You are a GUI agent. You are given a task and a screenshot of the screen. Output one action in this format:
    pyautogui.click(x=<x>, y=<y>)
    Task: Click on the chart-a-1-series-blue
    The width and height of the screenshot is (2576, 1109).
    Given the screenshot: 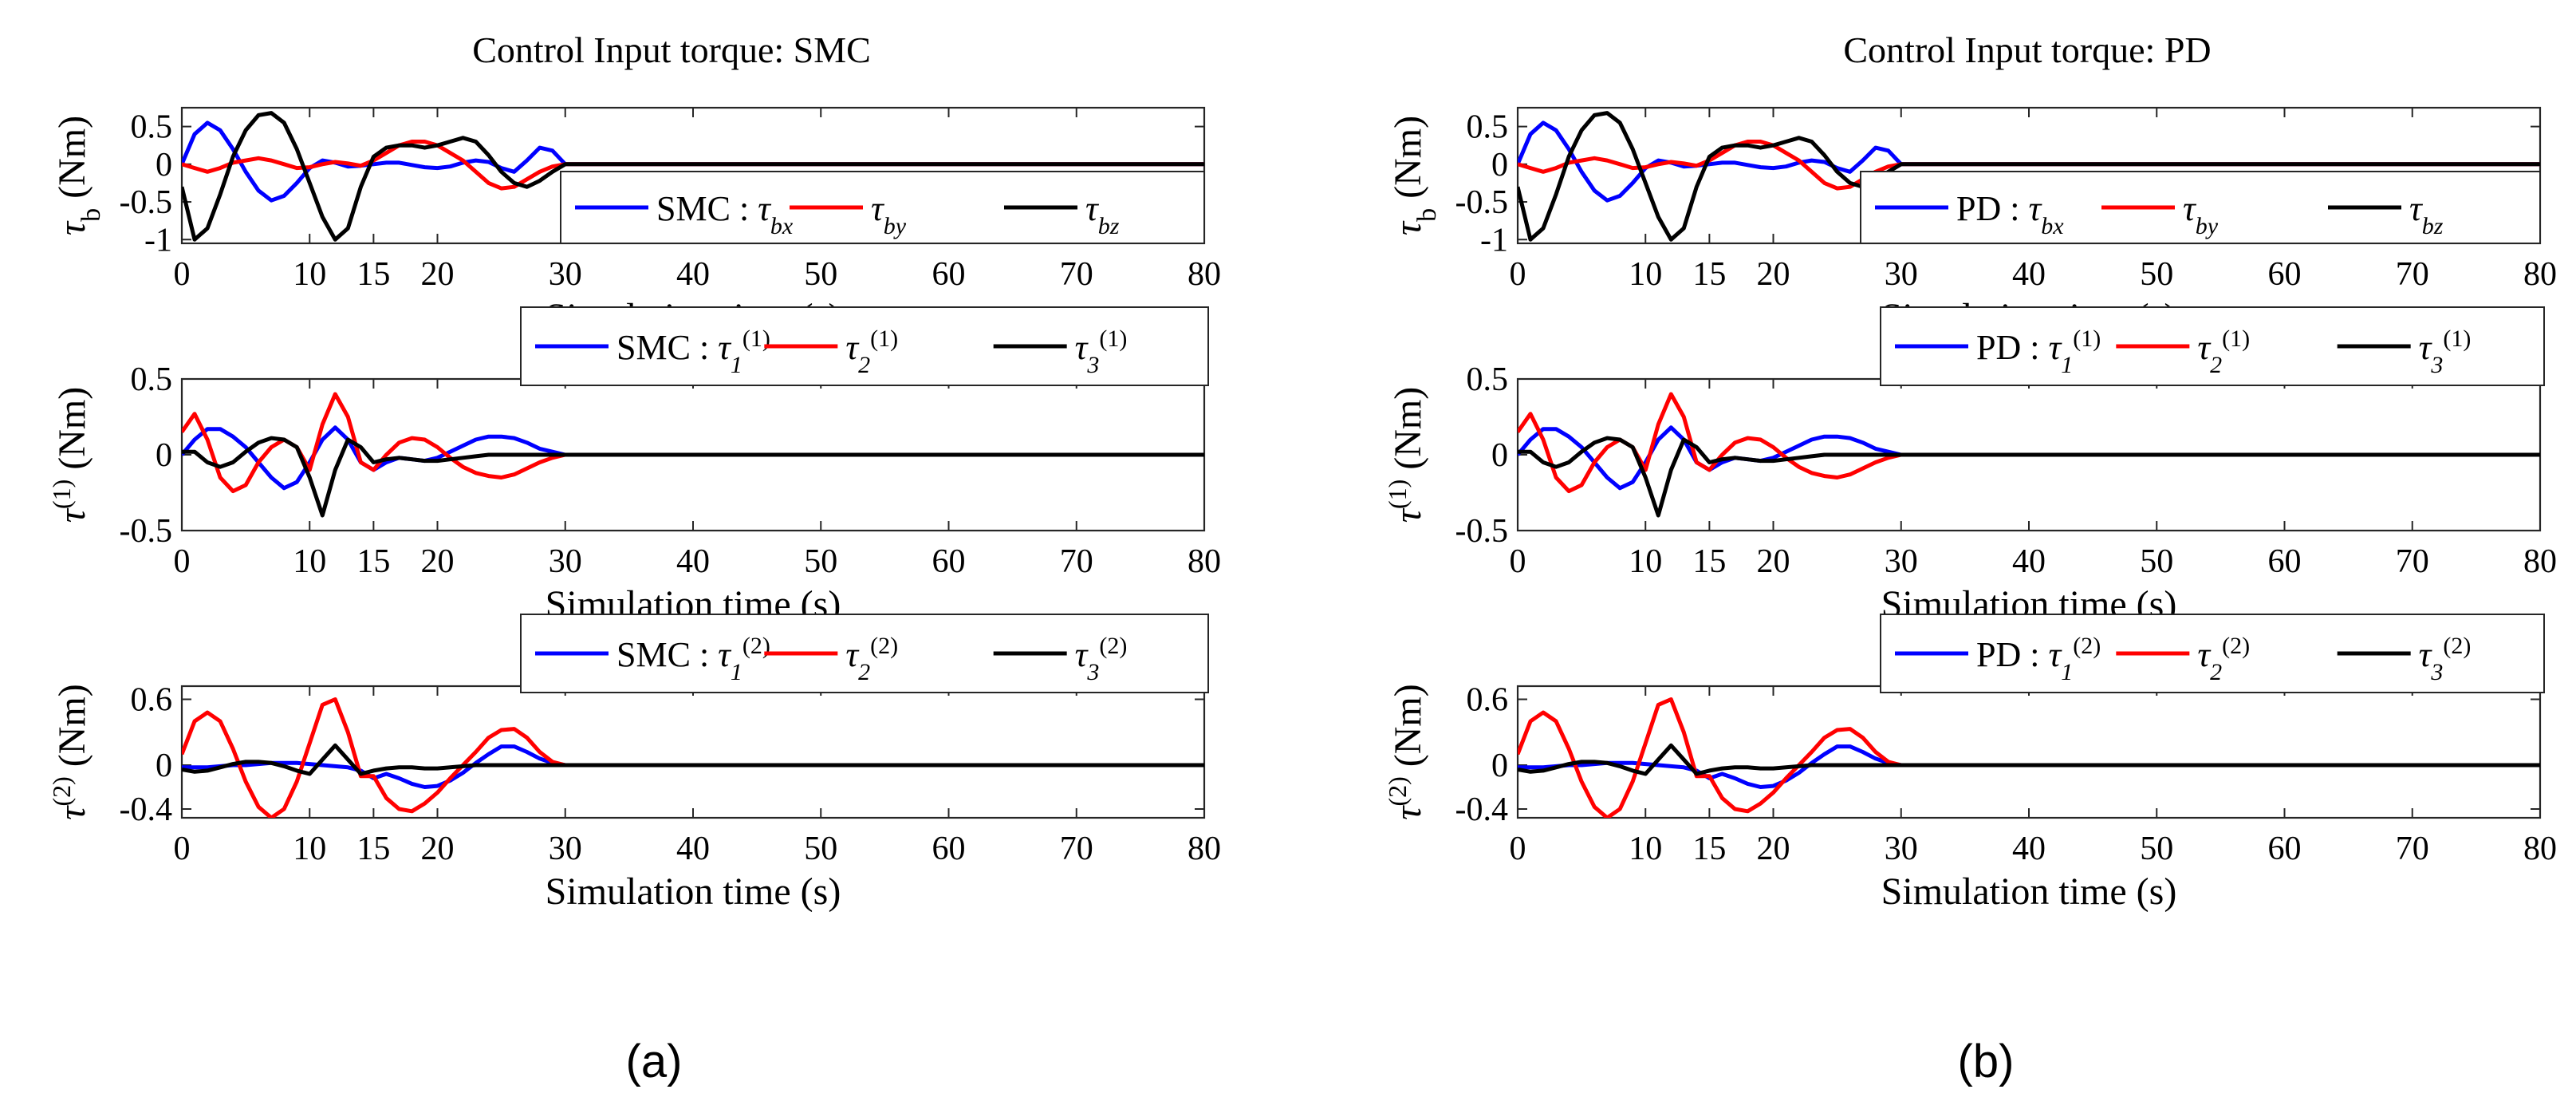 What is the action you would take?
    pyautogui.click(x=693, y=161)
    